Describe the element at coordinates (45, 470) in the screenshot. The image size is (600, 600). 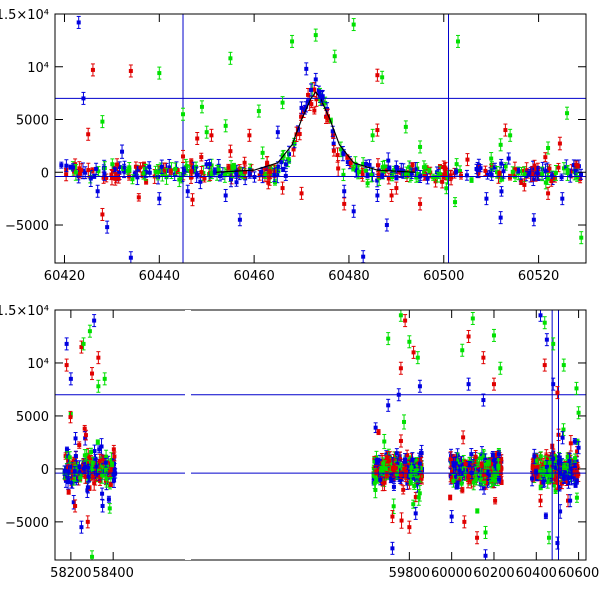
I see `y-tick-label: 0` at that location.